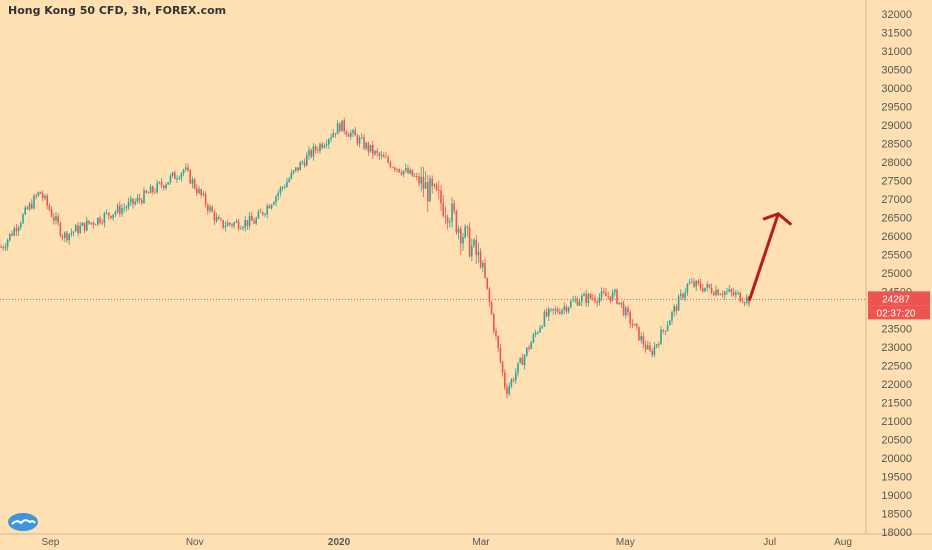  Describe the element at coordinates (843, 542) in the screenshot. I see `x-tick-label: Aug` at that location.